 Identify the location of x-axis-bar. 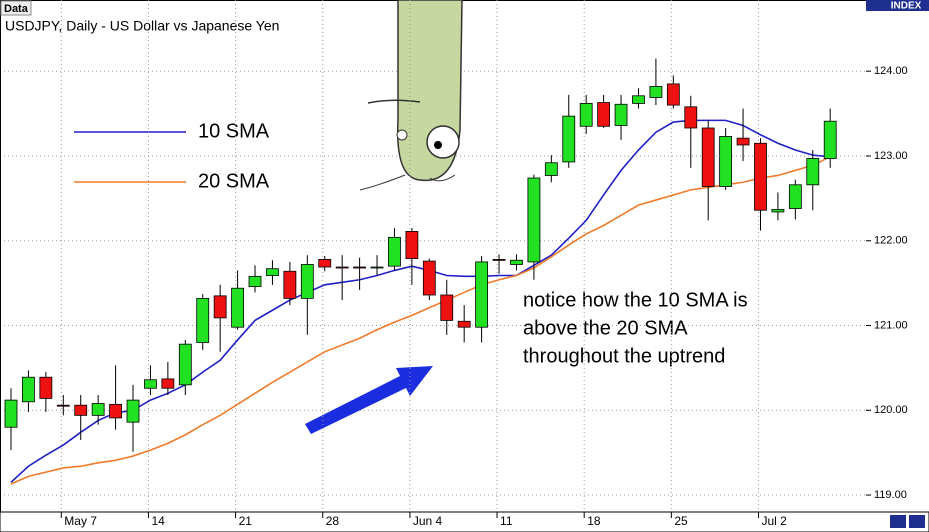
(464, 521).